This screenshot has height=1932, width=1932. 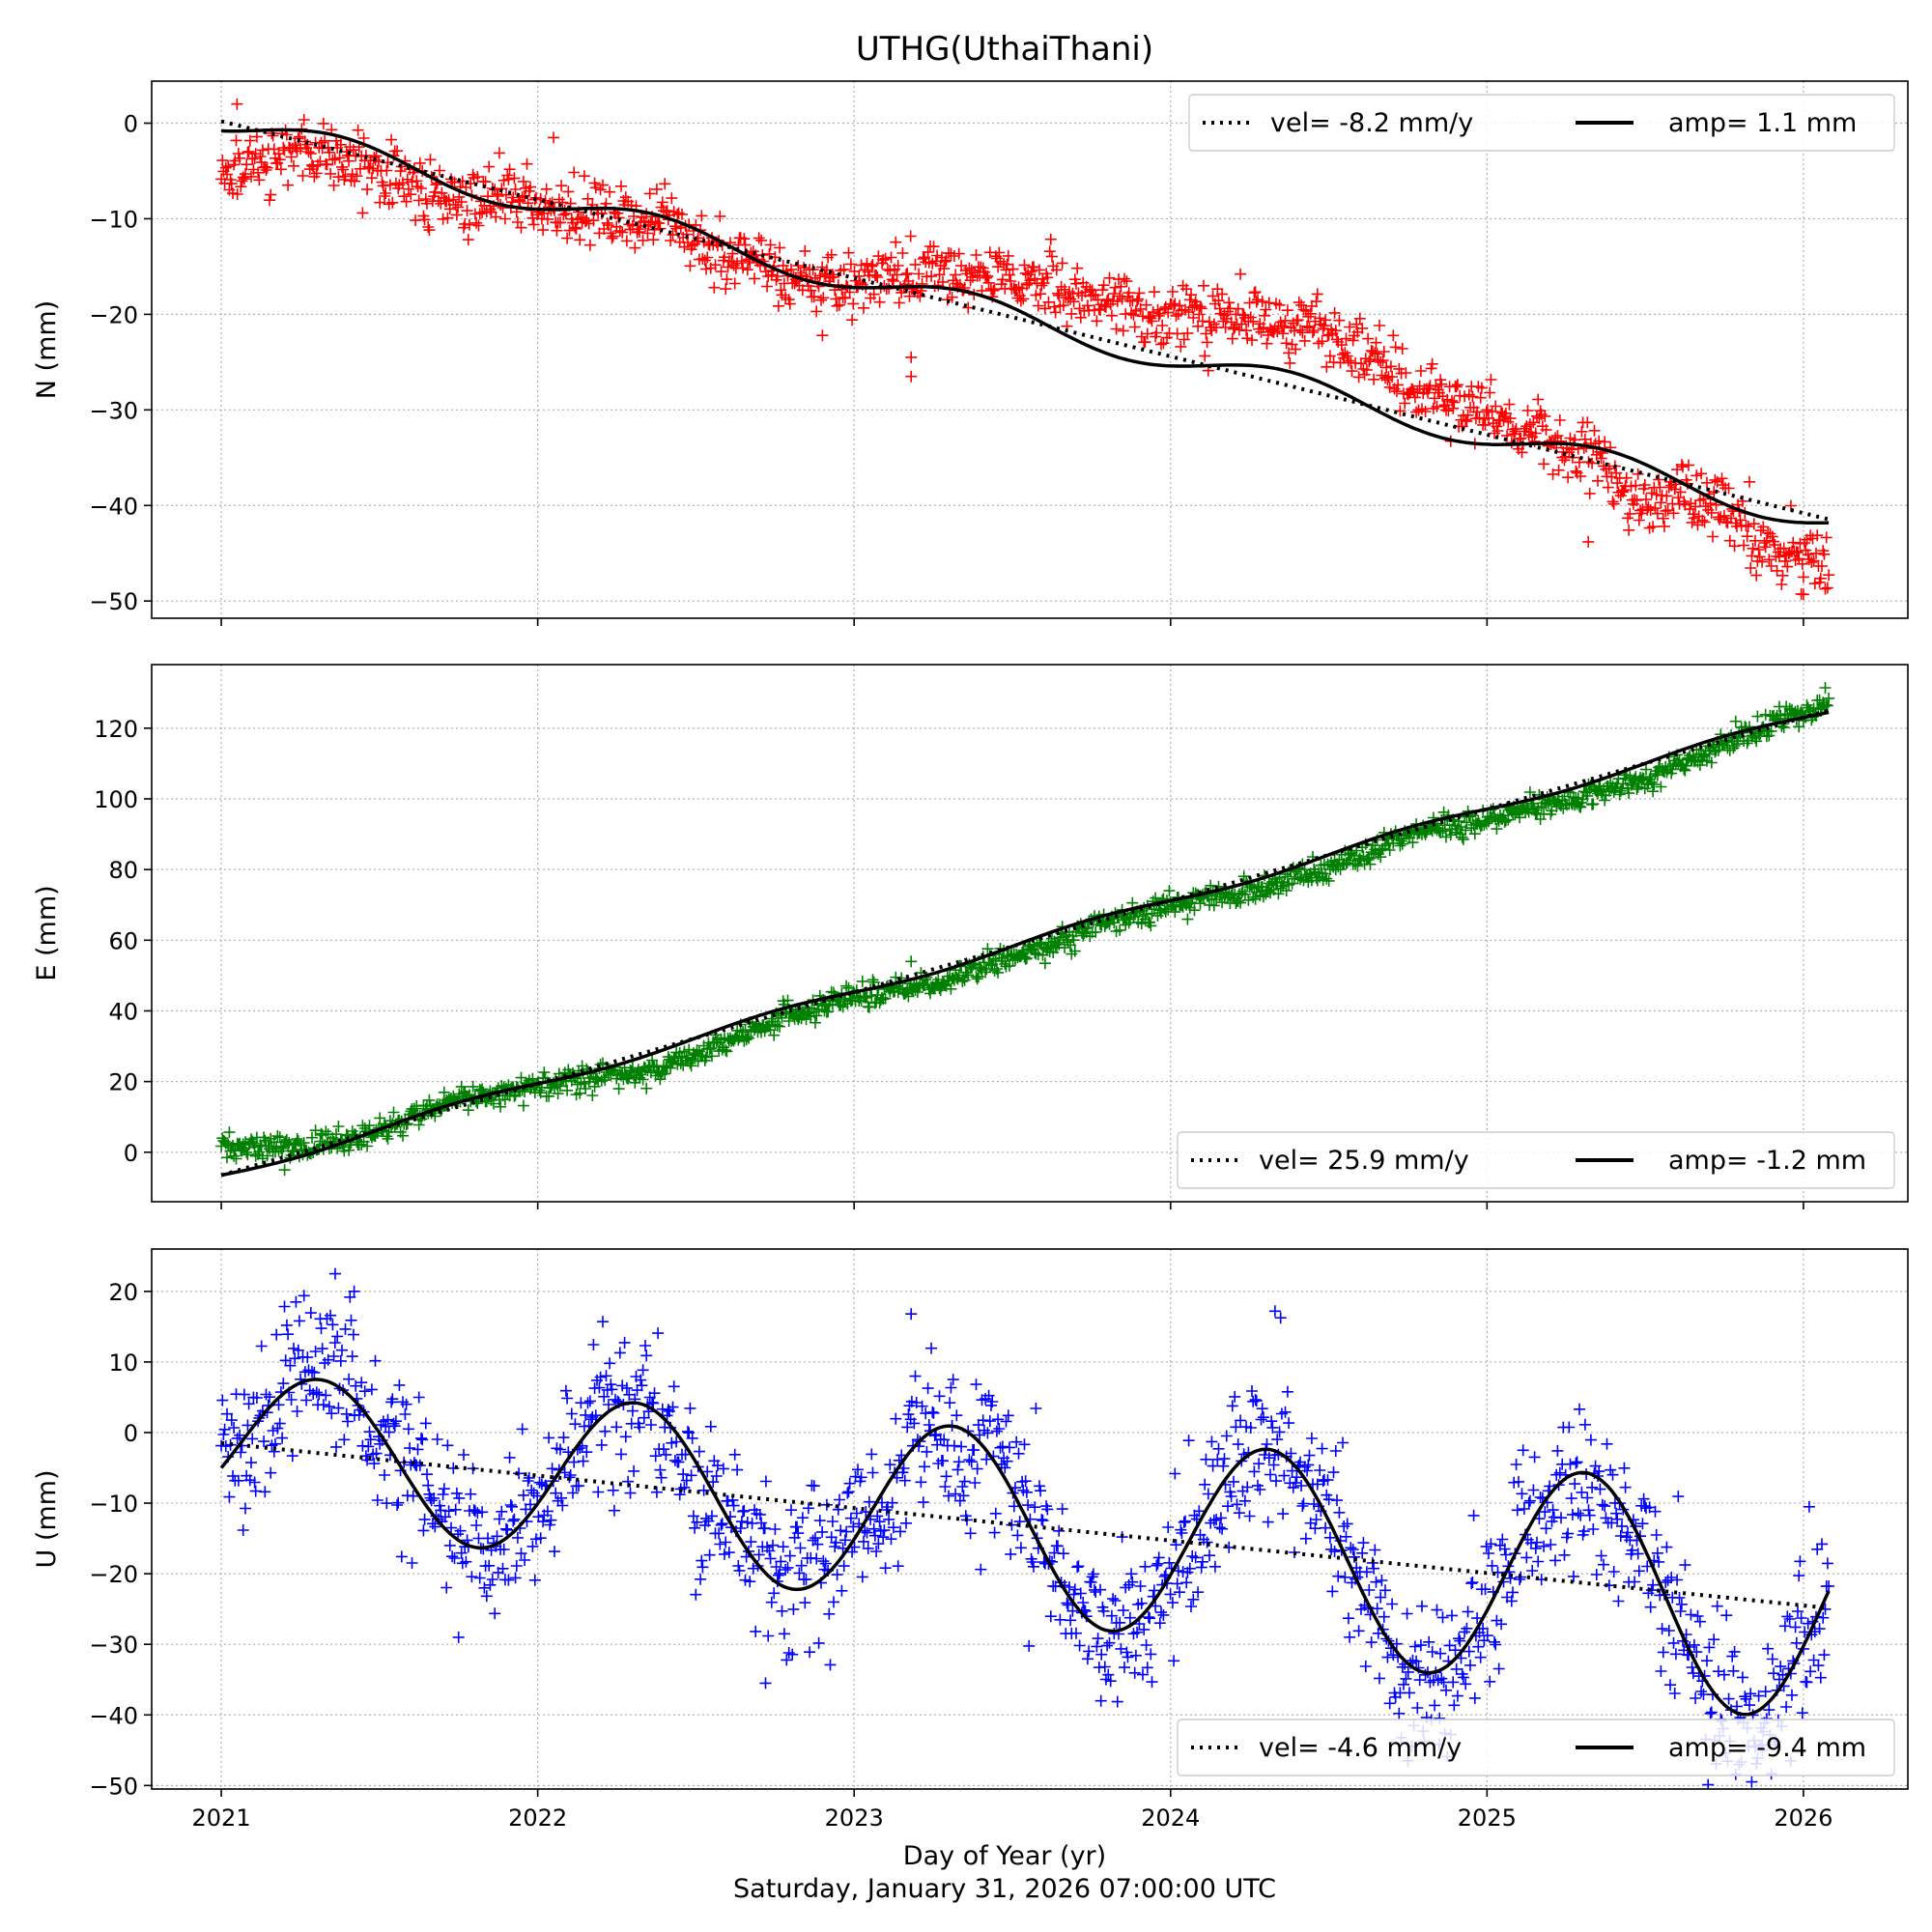 What do you see at coordinates (1541, 123) in the screenshot?
I see `legend: vel= -8.2 mm/y amp= 1.1 mm` at bounding box center [1541, 123].